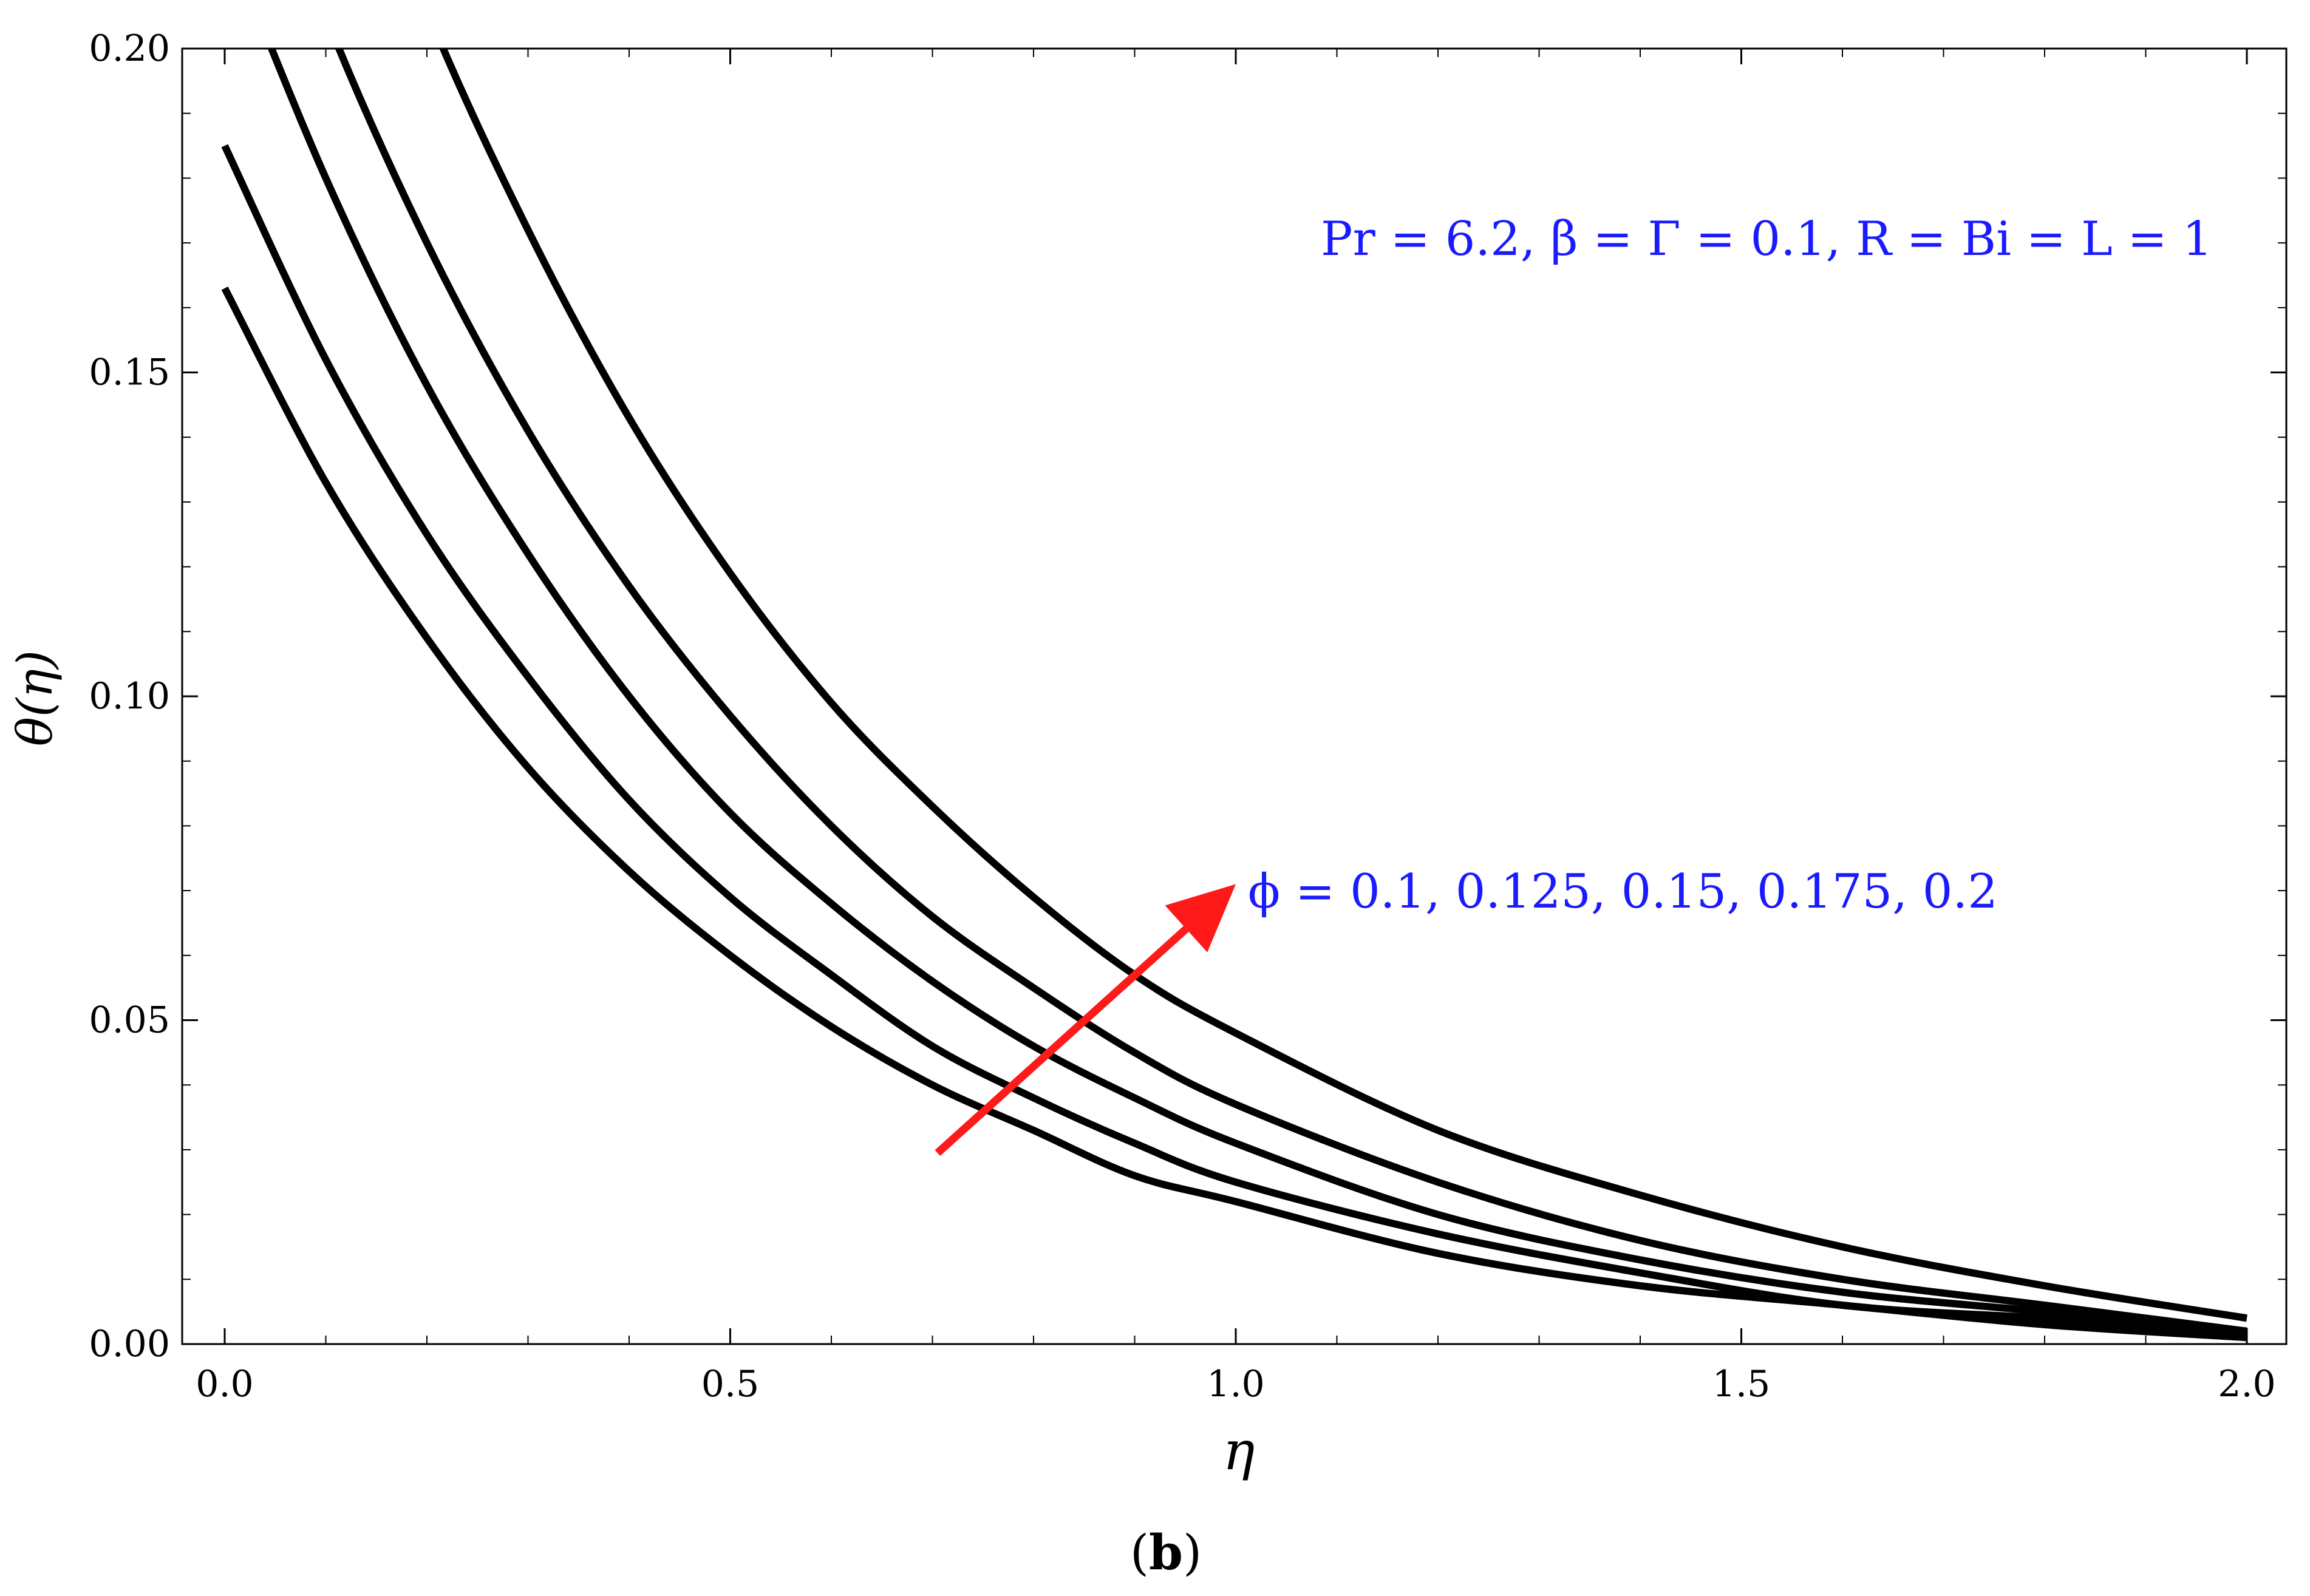 This screenshot has width=2310, height=1596. Describe the element at coordinates (130, 696) in the screenshot. I see `y-tick-label: 0.10` at that location.